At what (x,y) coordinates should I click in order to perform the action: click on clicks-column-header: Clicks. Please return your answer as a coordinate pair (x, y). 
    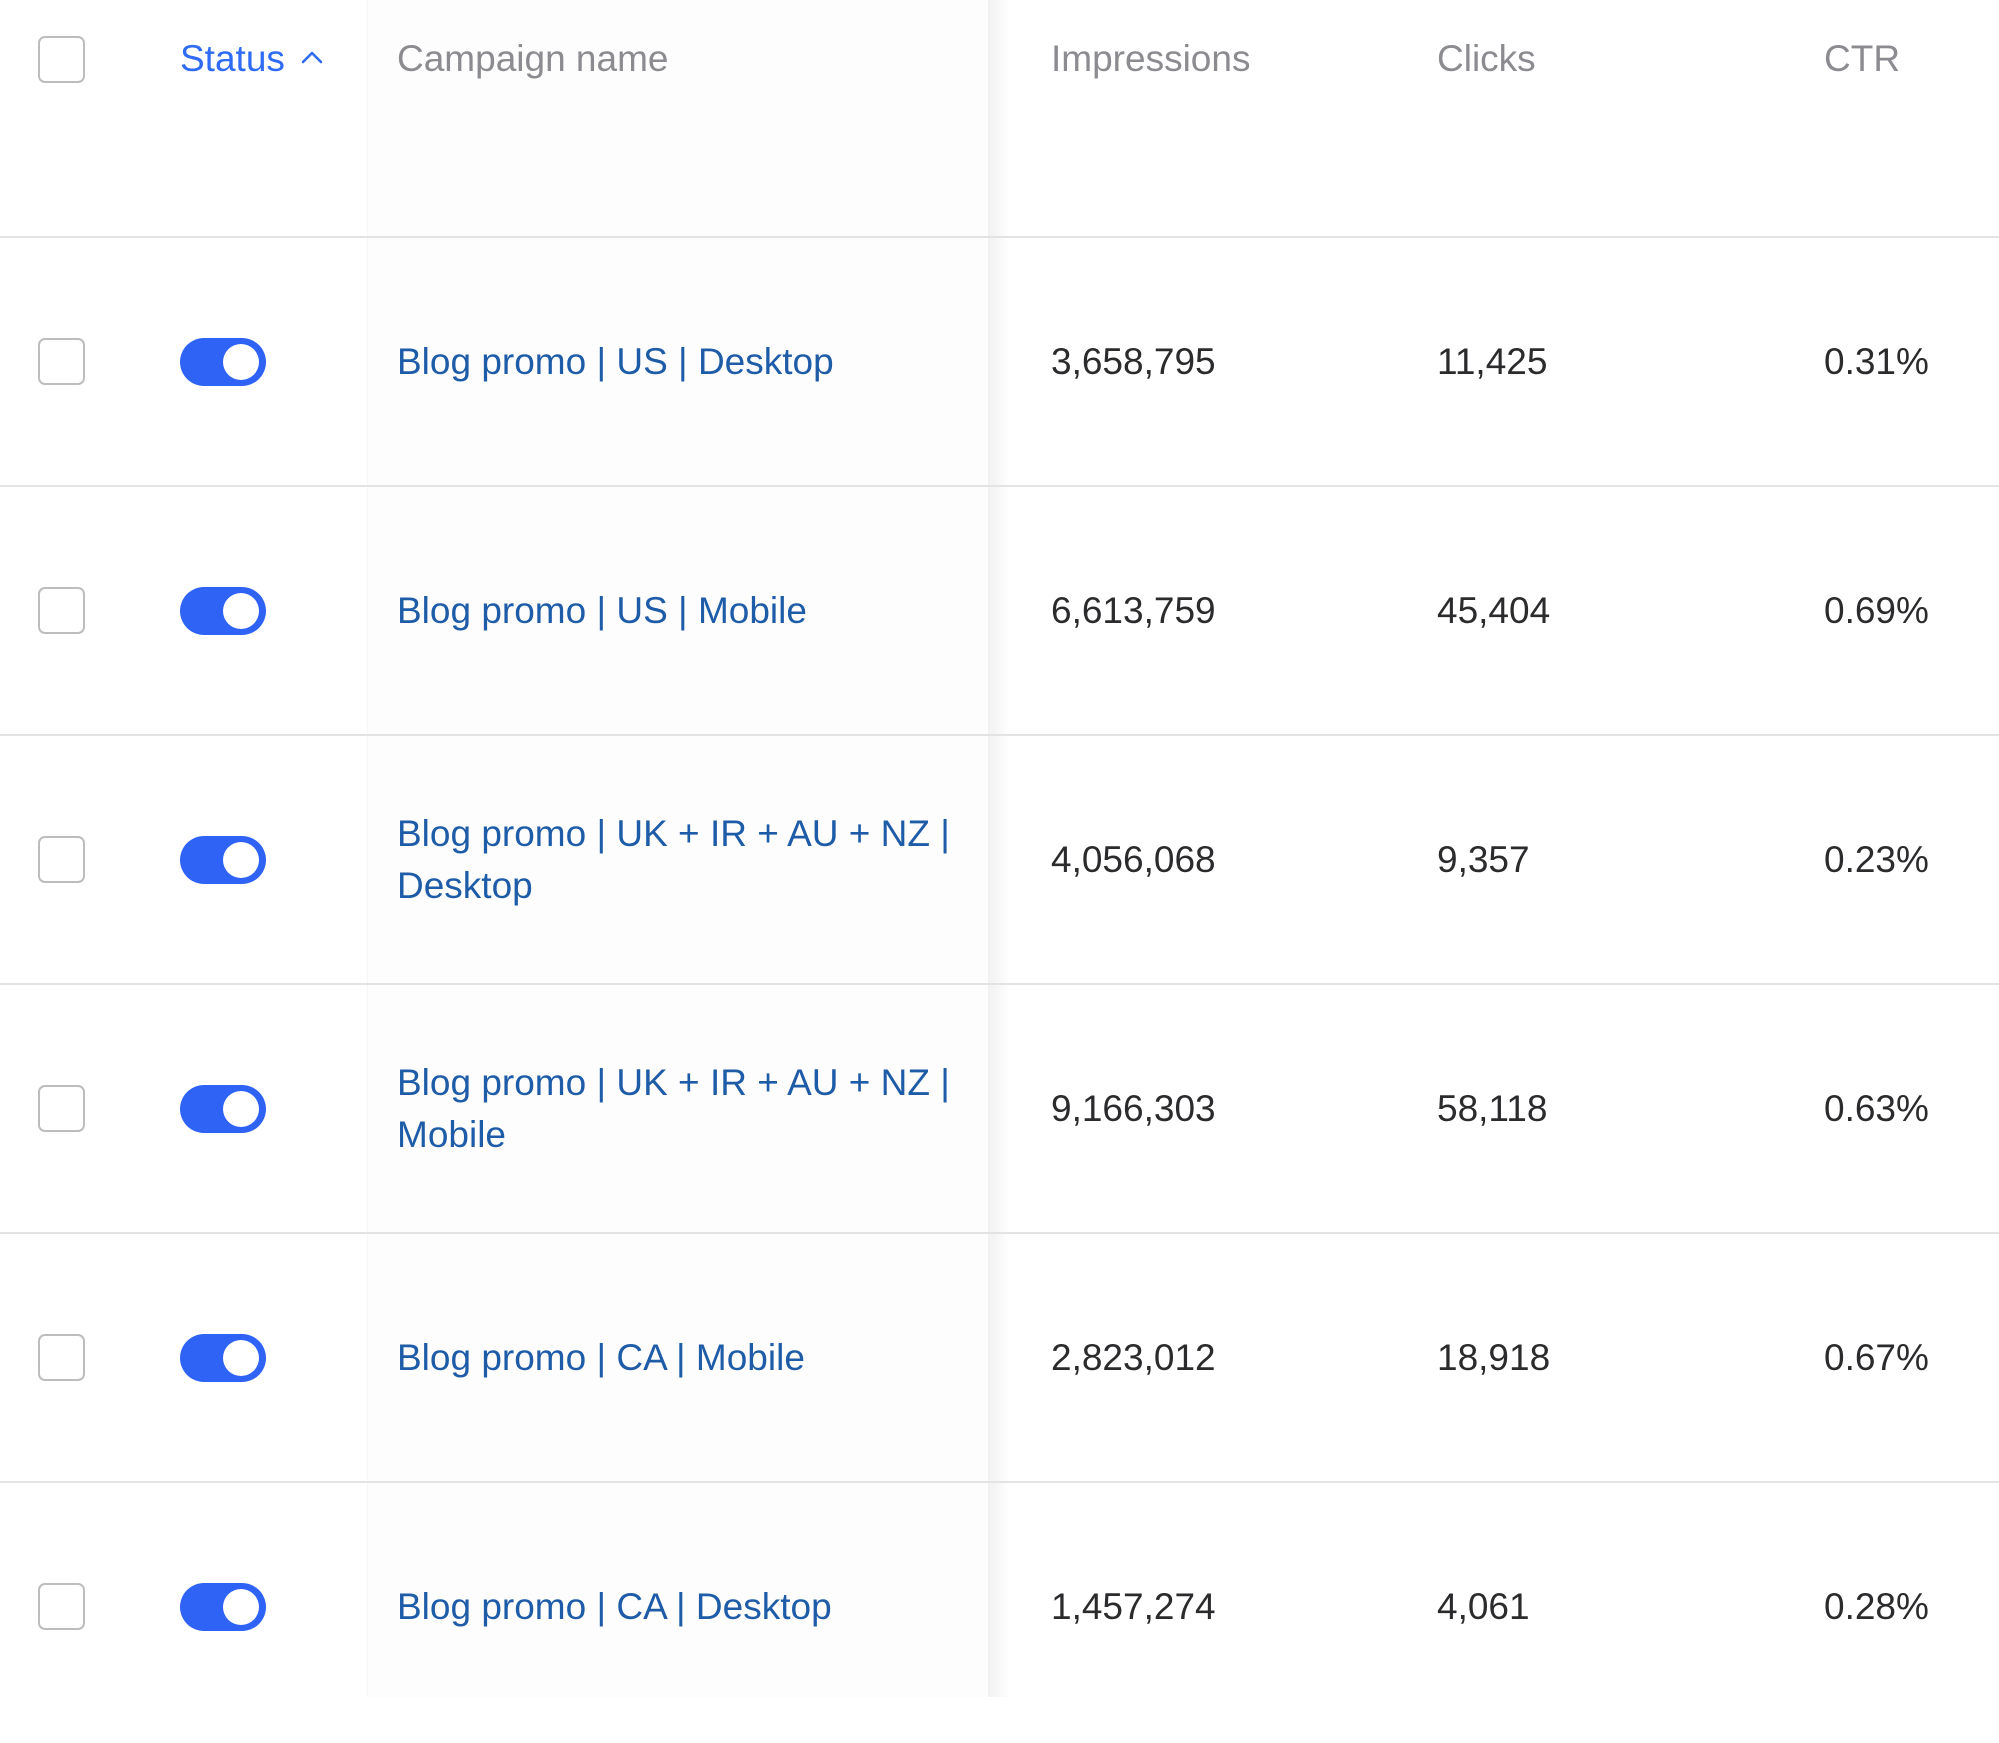
    Looking at the image, I should click on (1486, 58).